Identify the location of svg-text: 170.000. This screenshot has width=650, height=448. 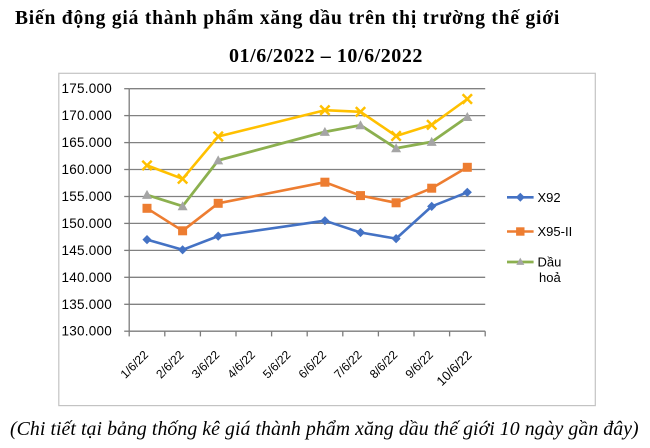
(86, 115).